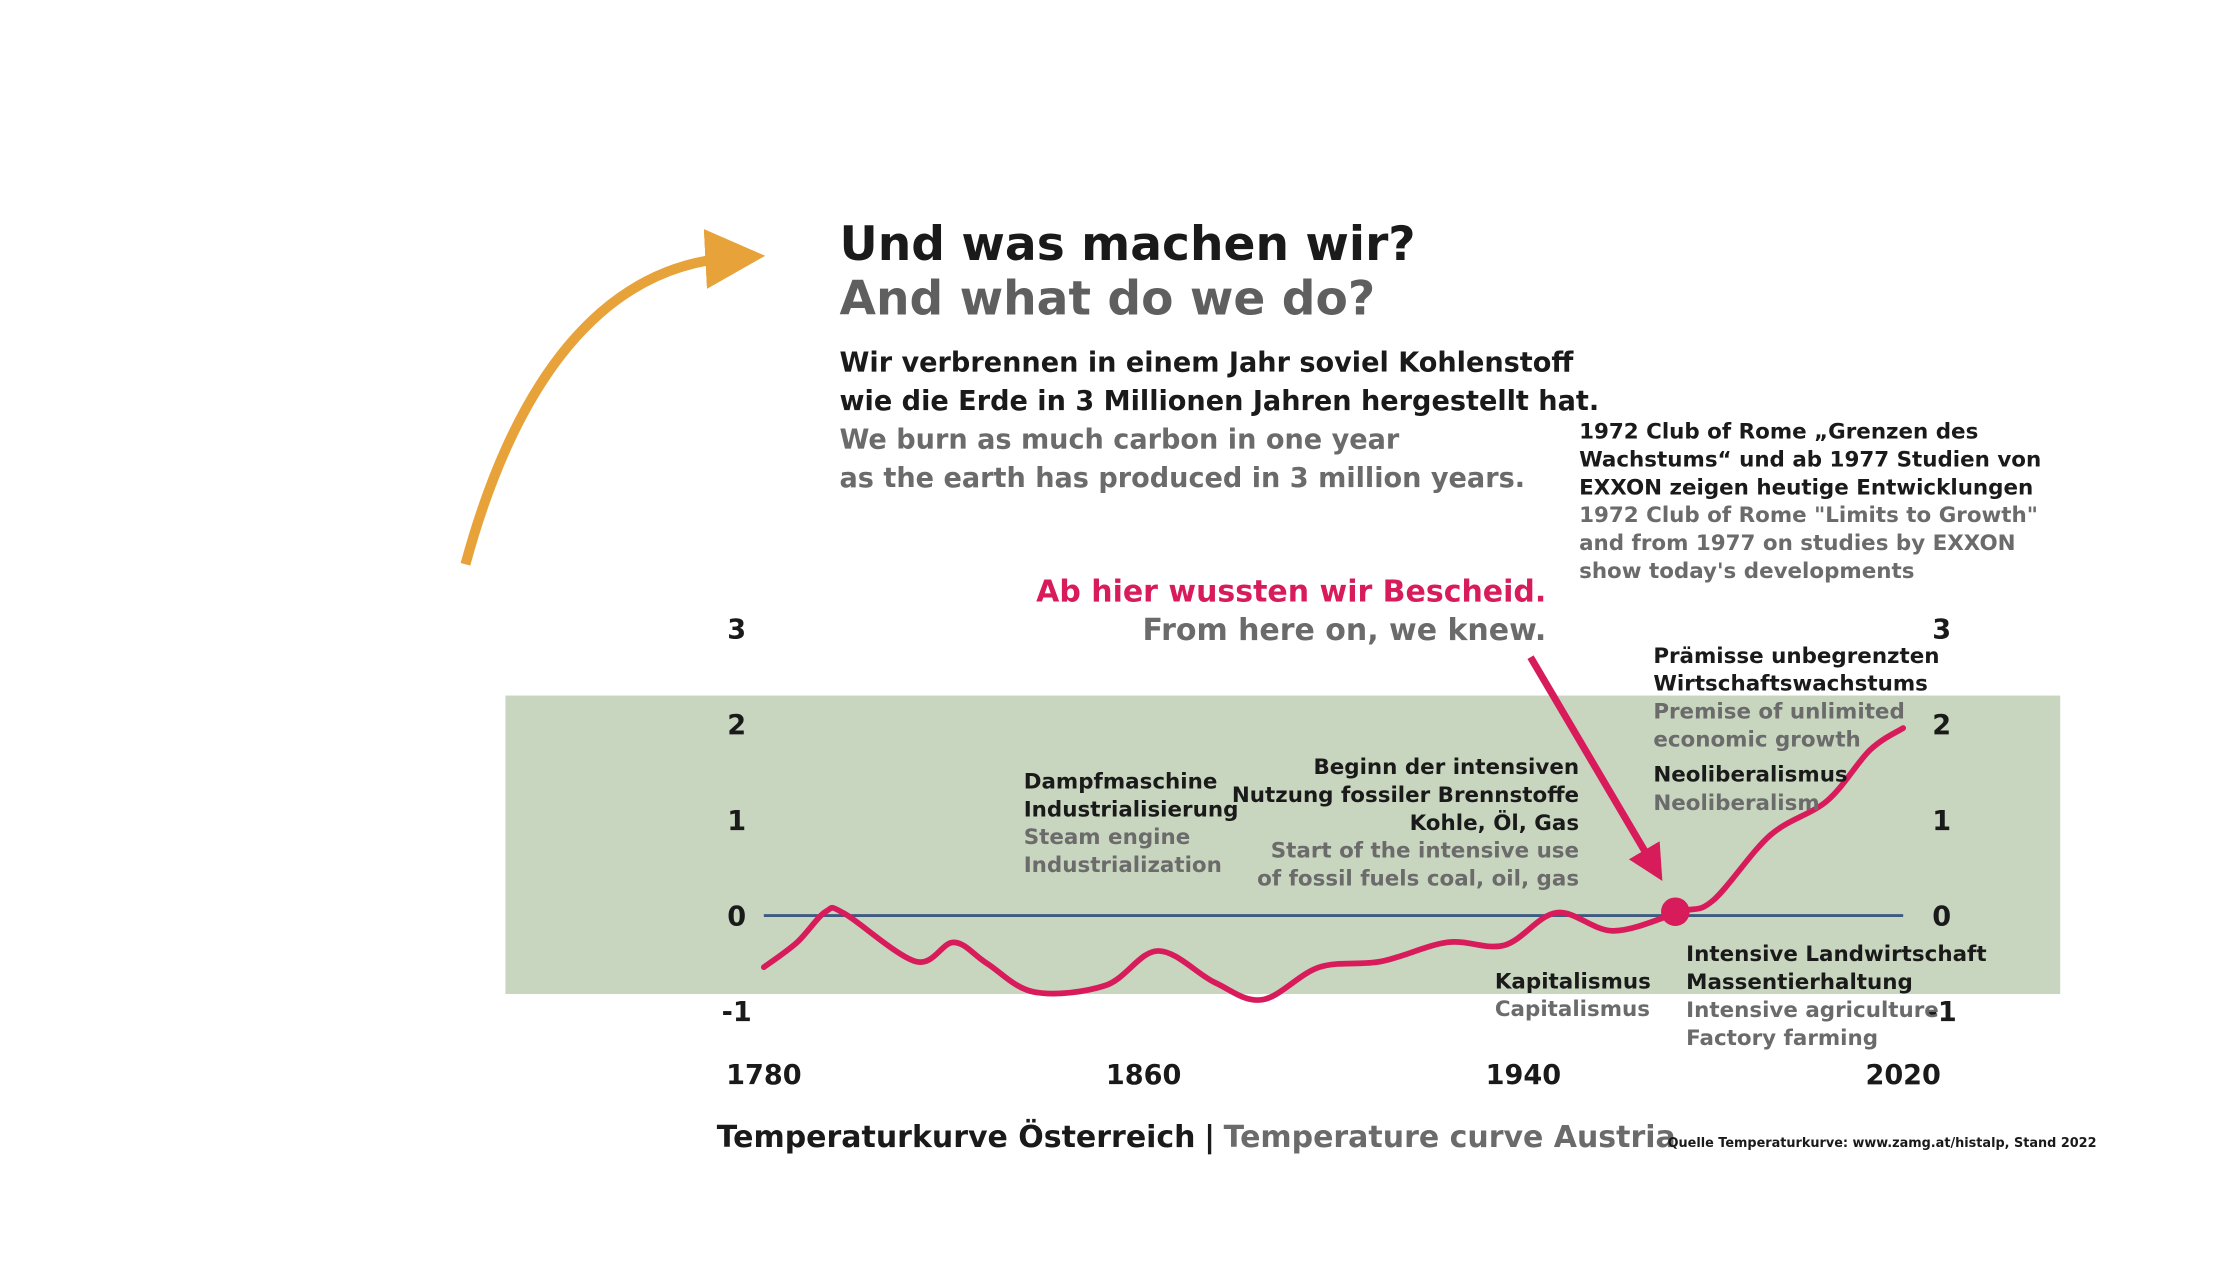 This screenshot has height=1280, width=2213. Describe the element at coordinates (1131, 809) in the screenshot. I see `annotation: Industrialisierung` at that location.